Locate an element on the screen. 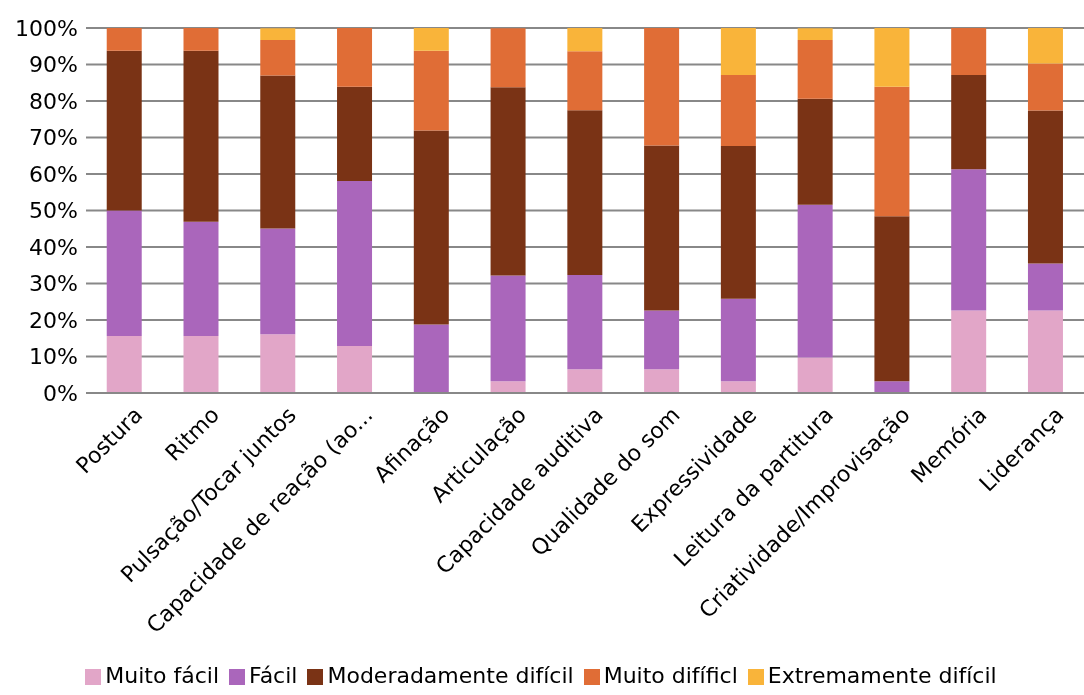 The height and width of the screenshot is (695, 1084). y-tick-label: 60% is located at coordinates (53, 174).